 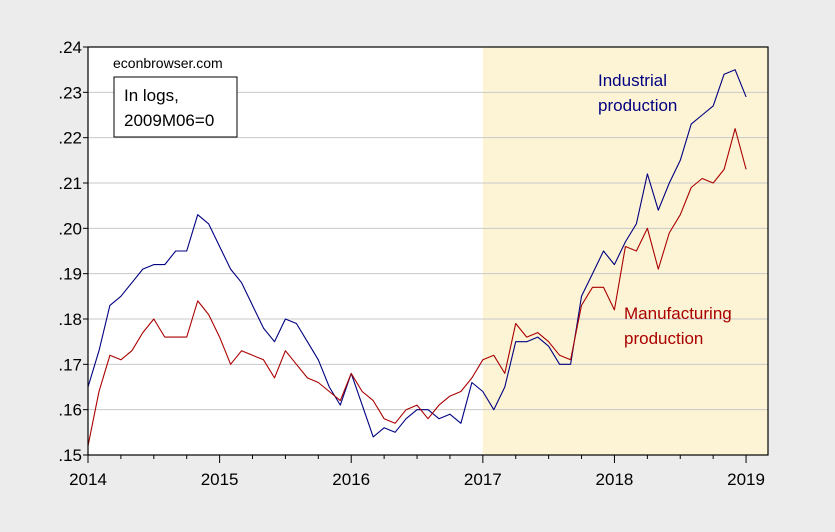 What do you see at coordinates (73, 251) in the screenshot?
I see `y-axis: .15 .16 .17 .18 .19 .20 .21 .22 .23 .24` at bounding box center [73, 251].